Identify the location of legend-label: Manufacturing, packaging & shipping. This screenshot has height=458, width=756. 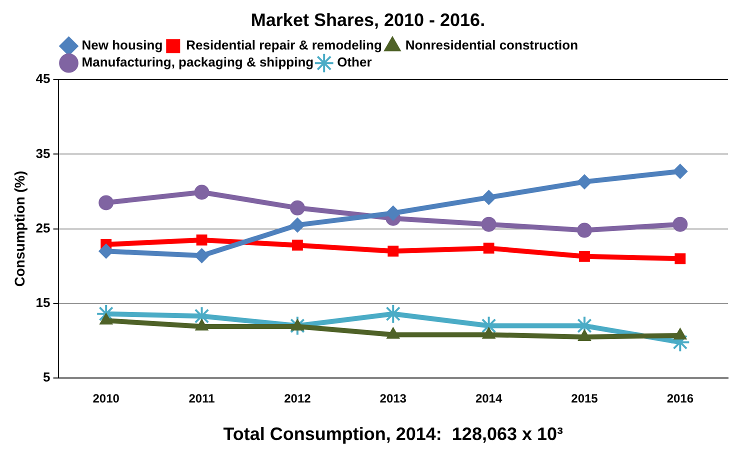
(198, 62).